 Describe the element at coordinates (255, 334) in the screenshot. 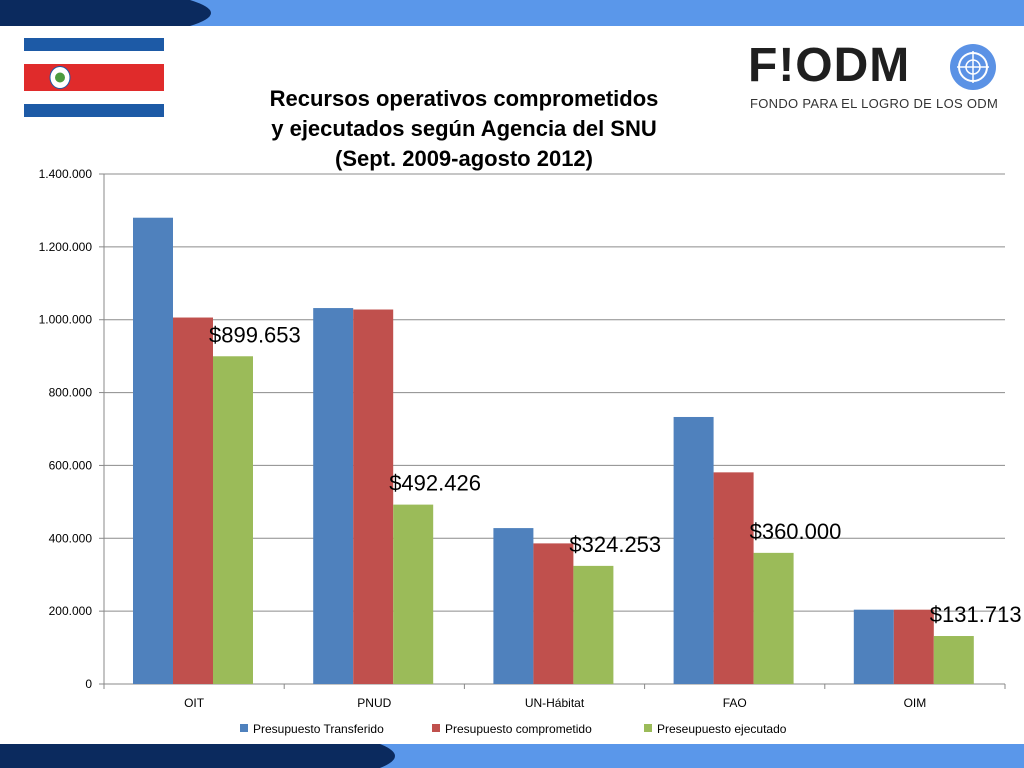

I see `data-callout: $899.653` at that location.